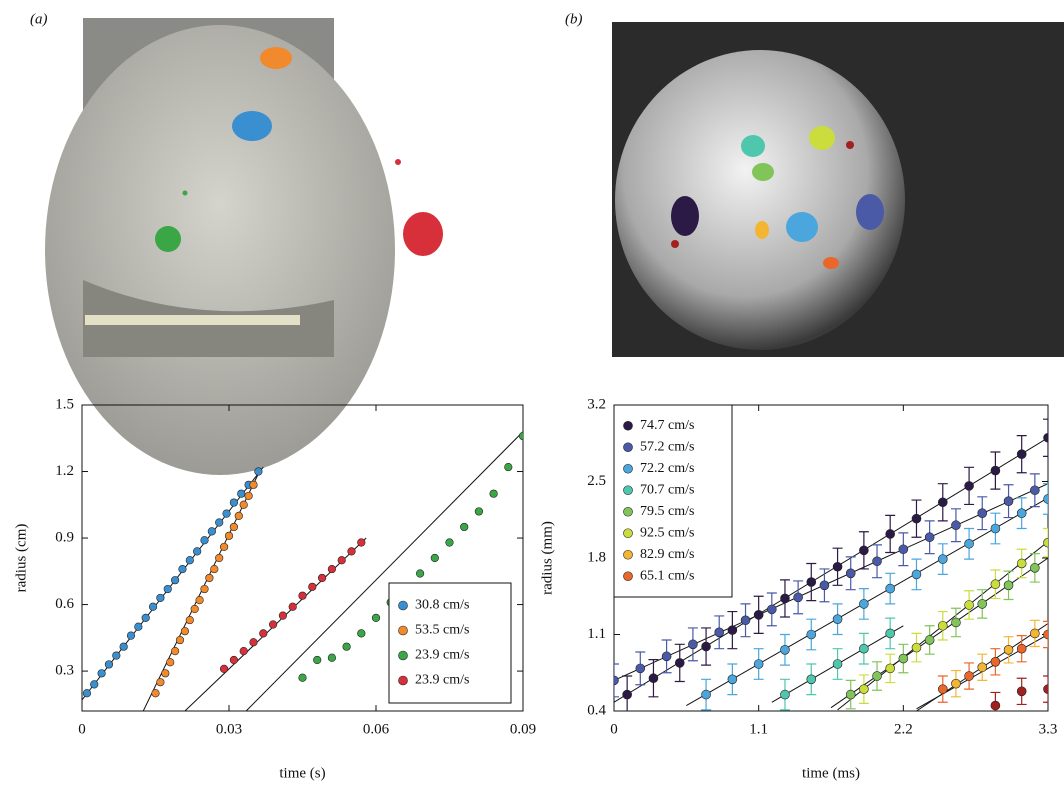  What do you see at coordinates (376, 729) in the screenshot?
I see `x-tick-label: 0.06` at bounding box center [376, 729].